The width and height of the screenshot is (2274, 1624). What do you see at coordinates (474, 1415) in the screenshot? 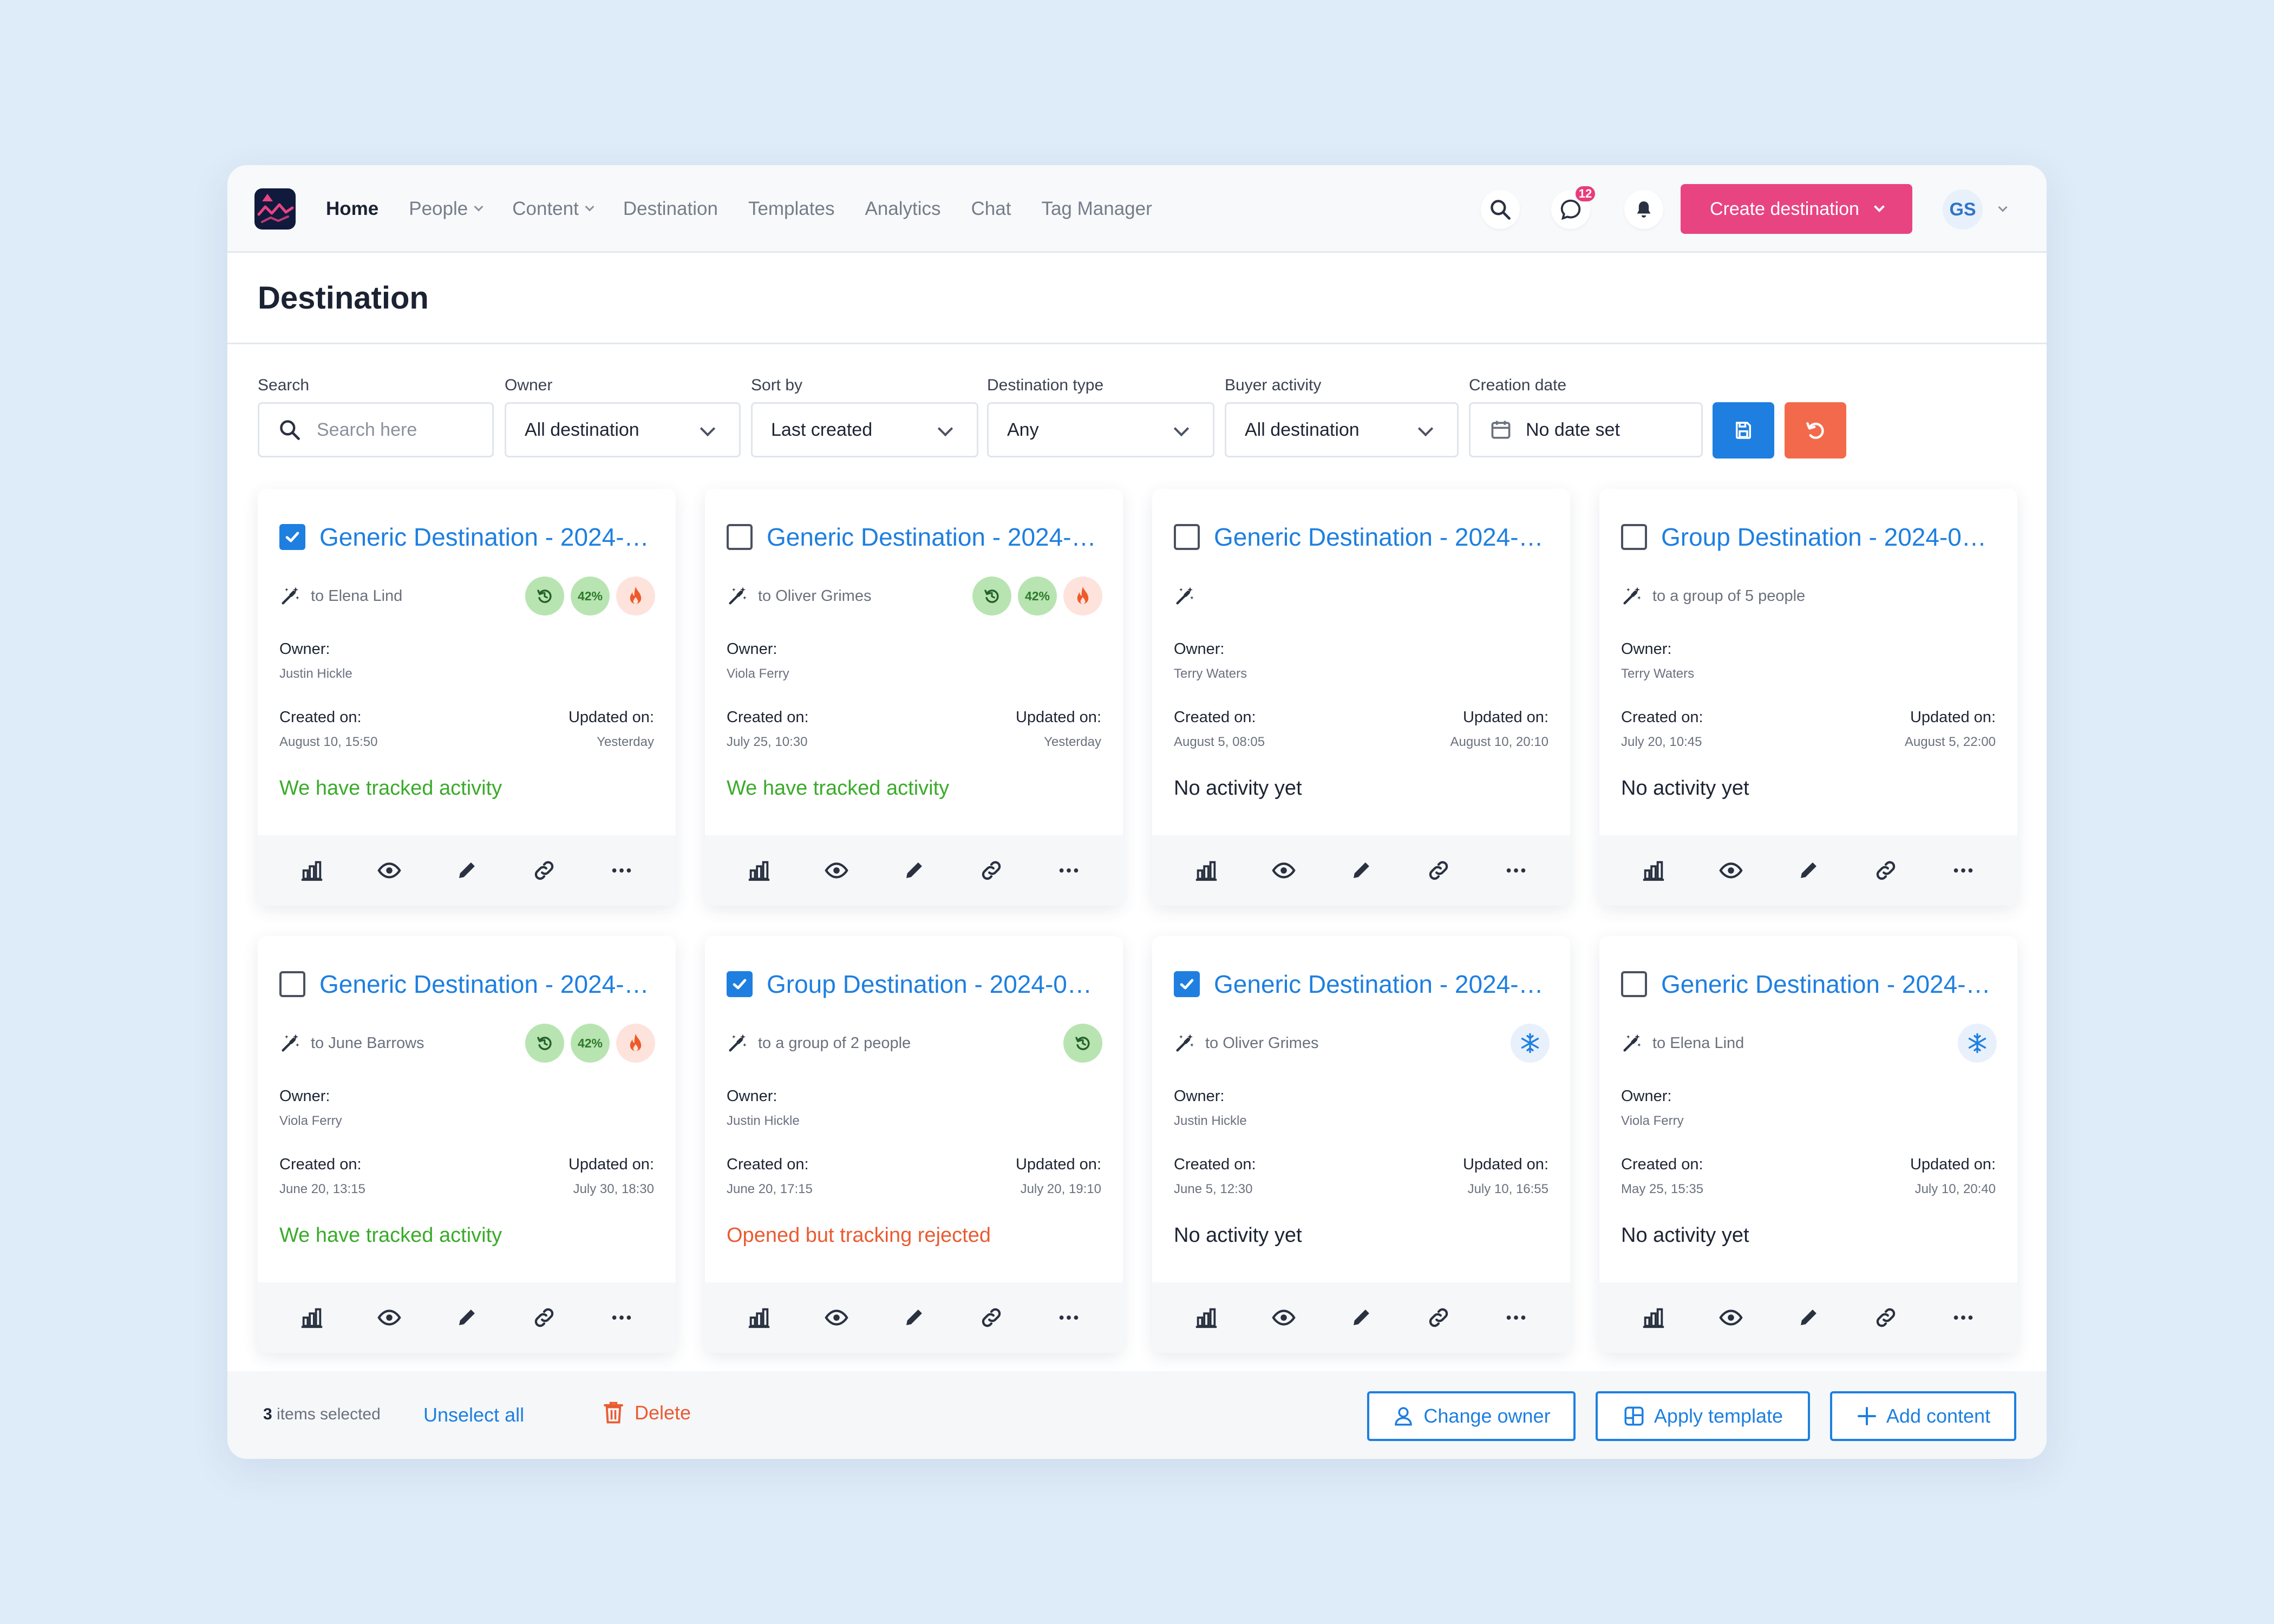
I see `unselect-all-link: Unselect all` at bounding box center [474, 1415].